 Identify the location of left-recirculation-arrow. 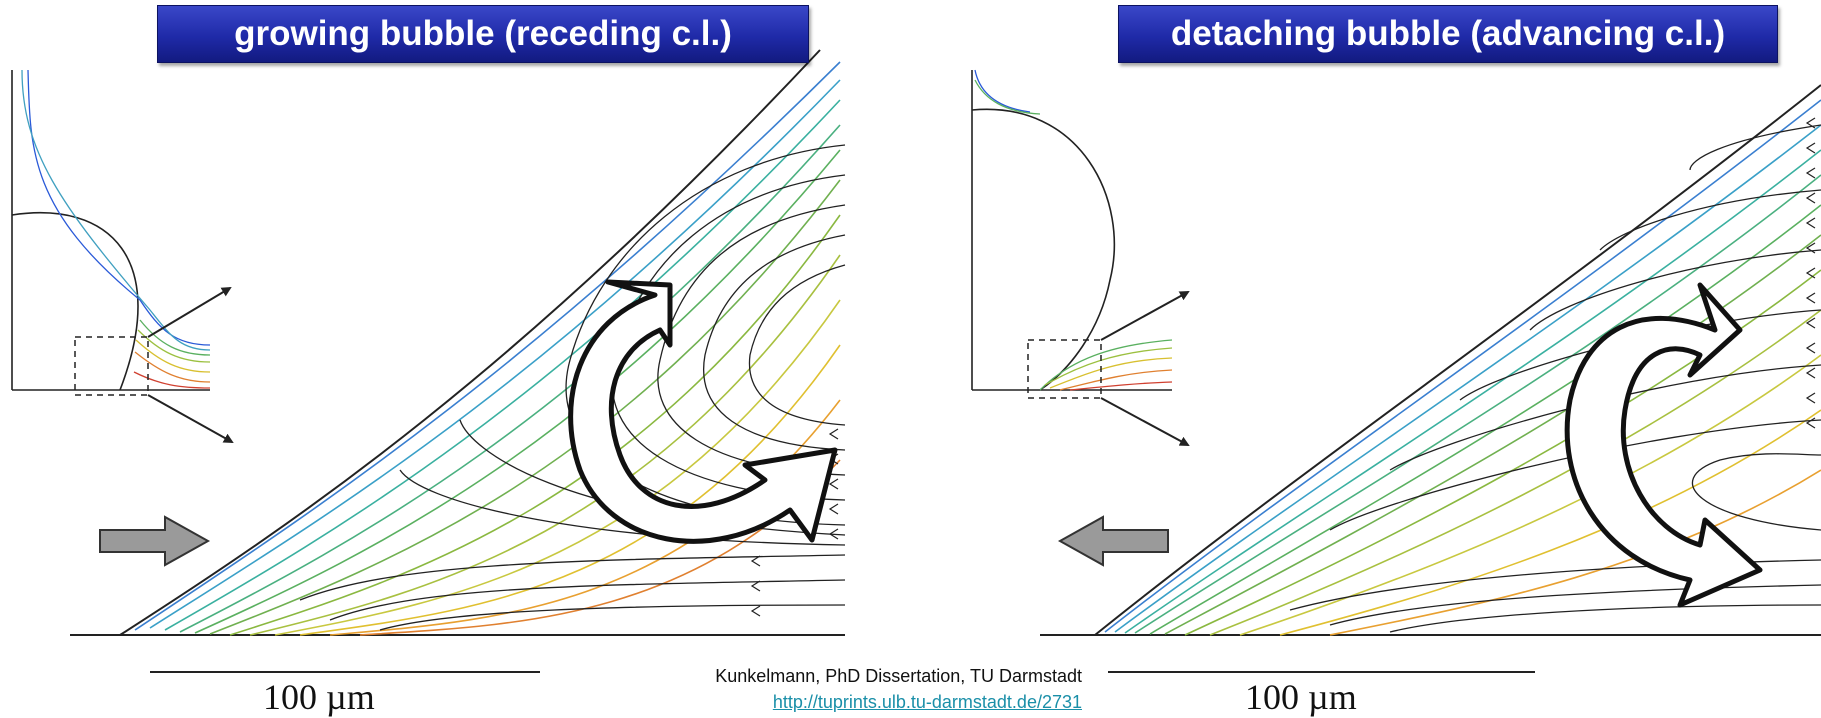
(703, 411).